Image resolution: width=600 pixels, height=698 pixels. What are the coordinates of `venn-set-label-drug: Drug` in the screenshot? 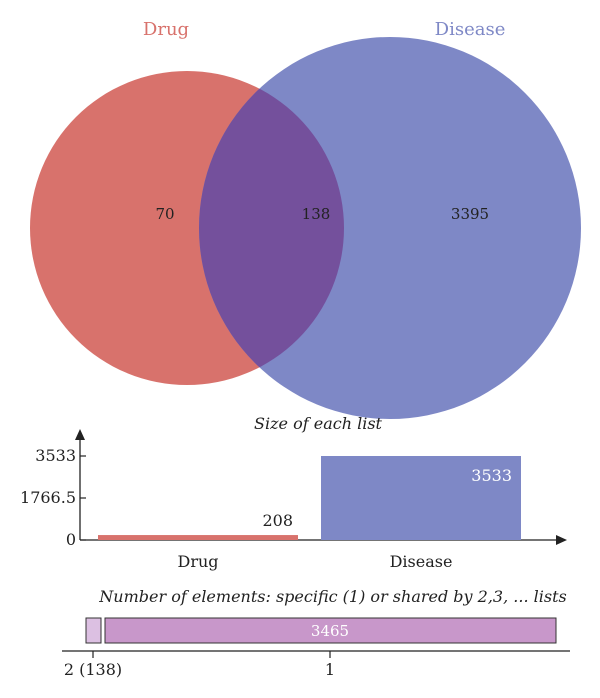 It's located at (166, 29).